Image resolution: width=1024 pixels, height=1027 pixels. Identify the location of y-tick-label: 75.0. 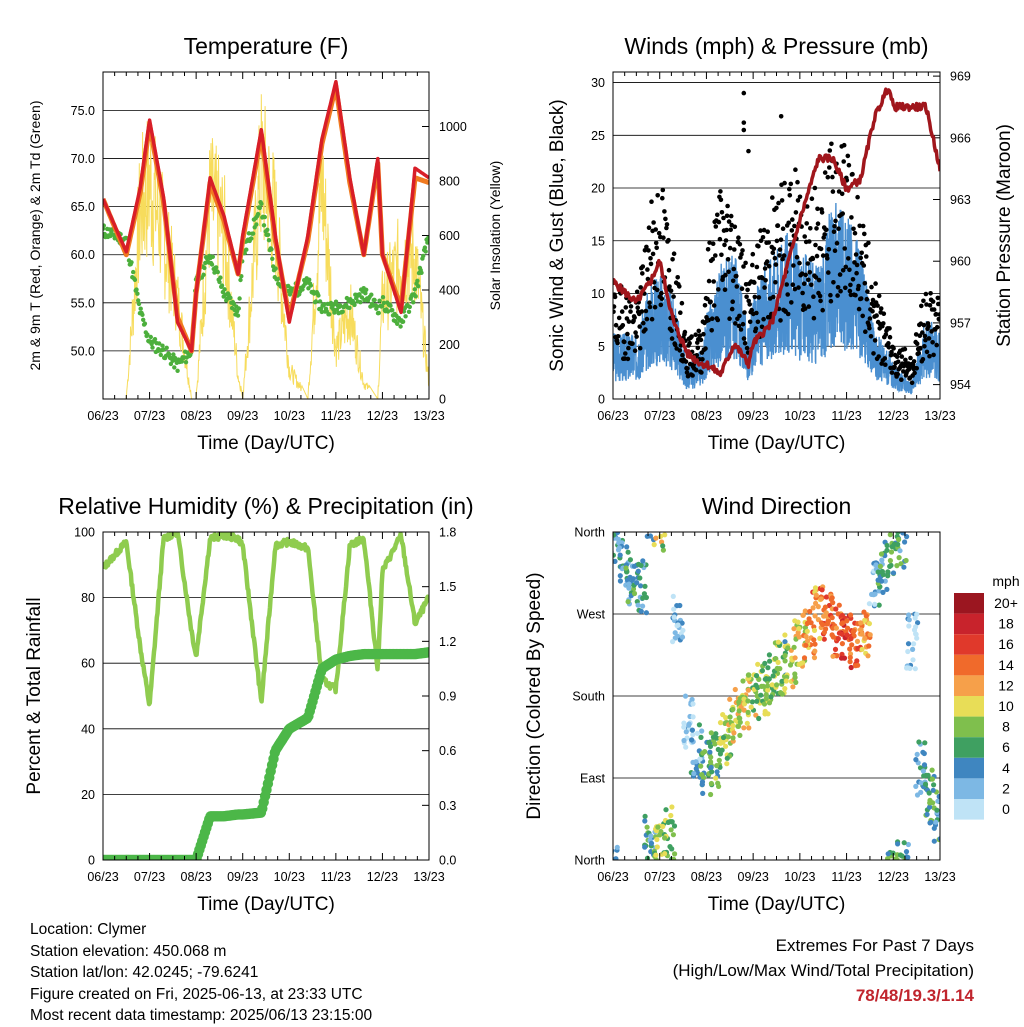
(83, 111).